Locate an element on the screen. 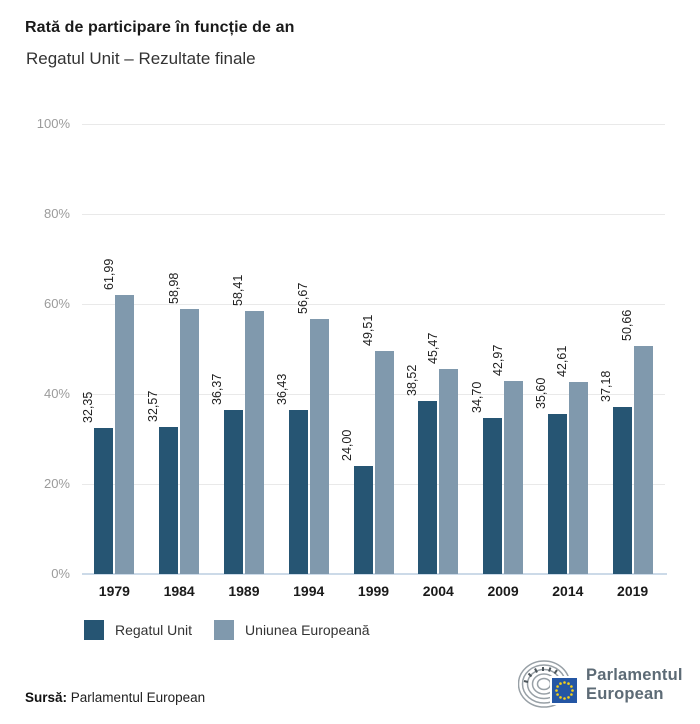 The height and width of the screenshot is (724, 700). legend-label-regatul-unit: Regatul Unit is located at coordinates (154, 630).